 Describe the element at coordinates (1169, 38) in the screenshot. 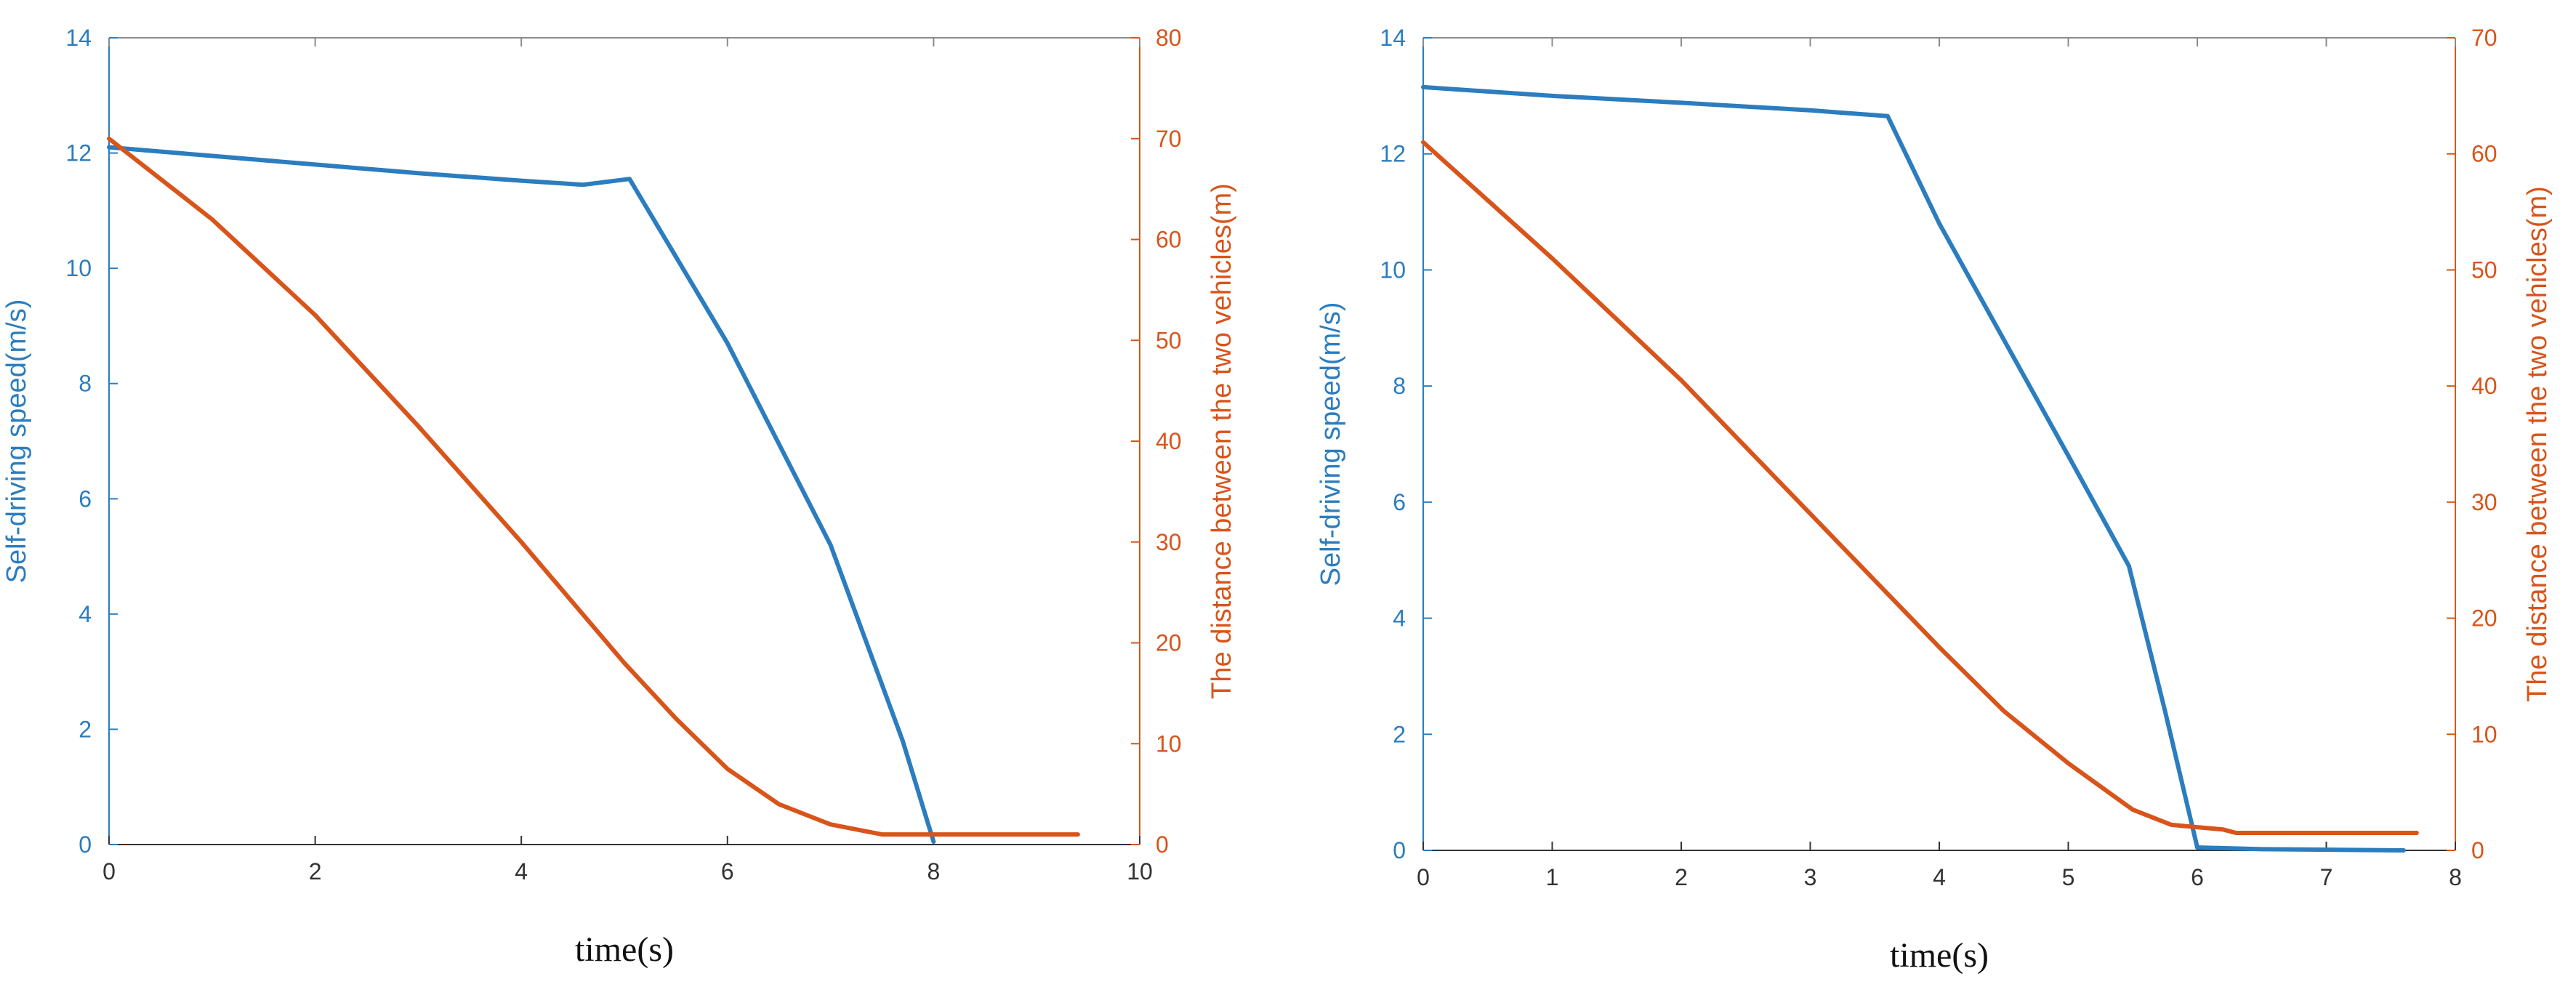

I see `y-right-tick-label: 80` at that location.